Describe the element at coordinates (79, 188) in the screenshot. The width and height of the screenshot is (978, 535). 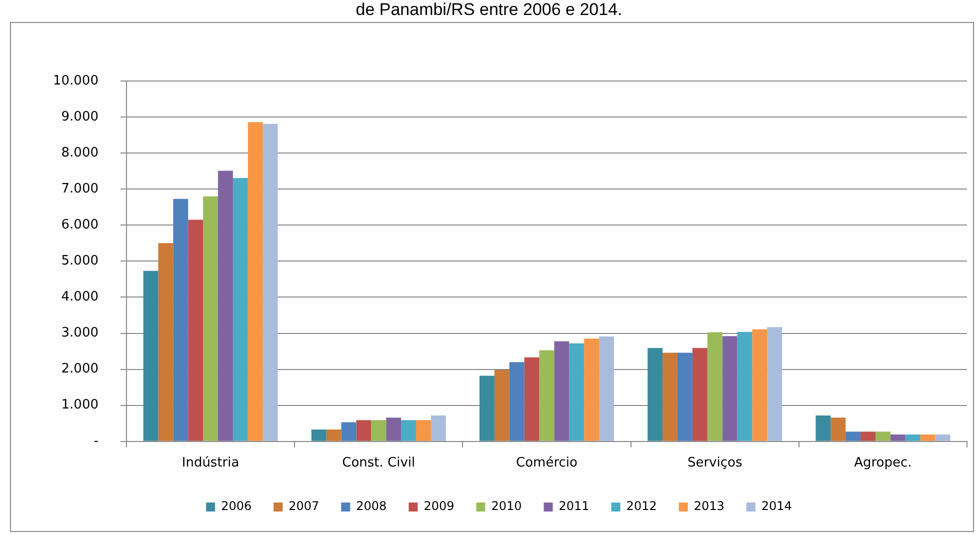
I see `y-tick-label: 7.000` at that location.